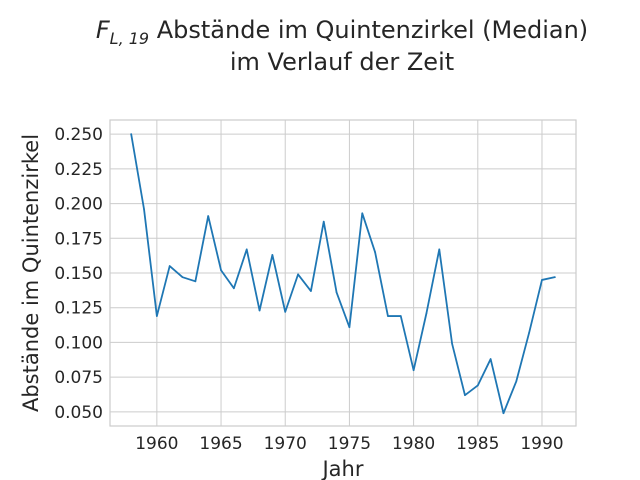 This screenshot has width=640, height=480. What do you see at coordinates (78, 170) in the screenshot?
I see `y-tick-label: 0.225` at bounding box center [78, 170].